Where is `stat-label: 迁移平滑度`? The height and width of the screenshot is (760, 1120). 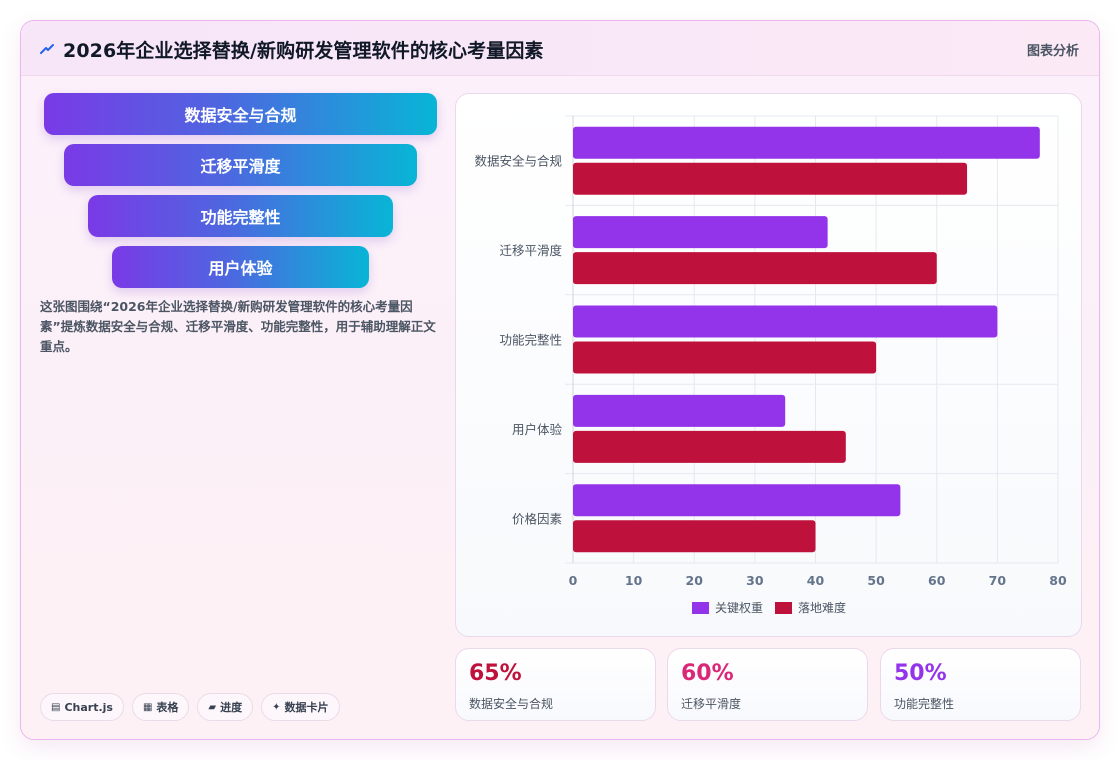 stat-label: 迁移平滑度 is located at coordinates (711, 704).